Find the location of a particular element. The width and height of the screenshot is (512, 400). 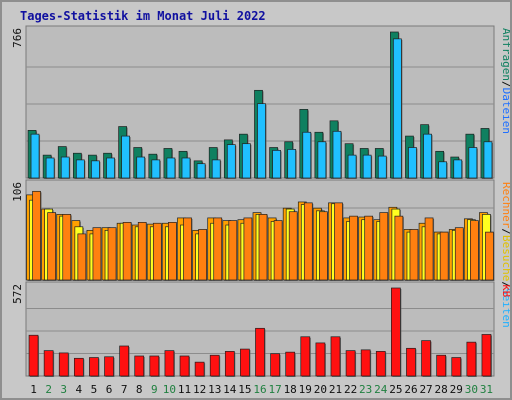

x-tick-label: 28 is located at coordinates (441, 389).